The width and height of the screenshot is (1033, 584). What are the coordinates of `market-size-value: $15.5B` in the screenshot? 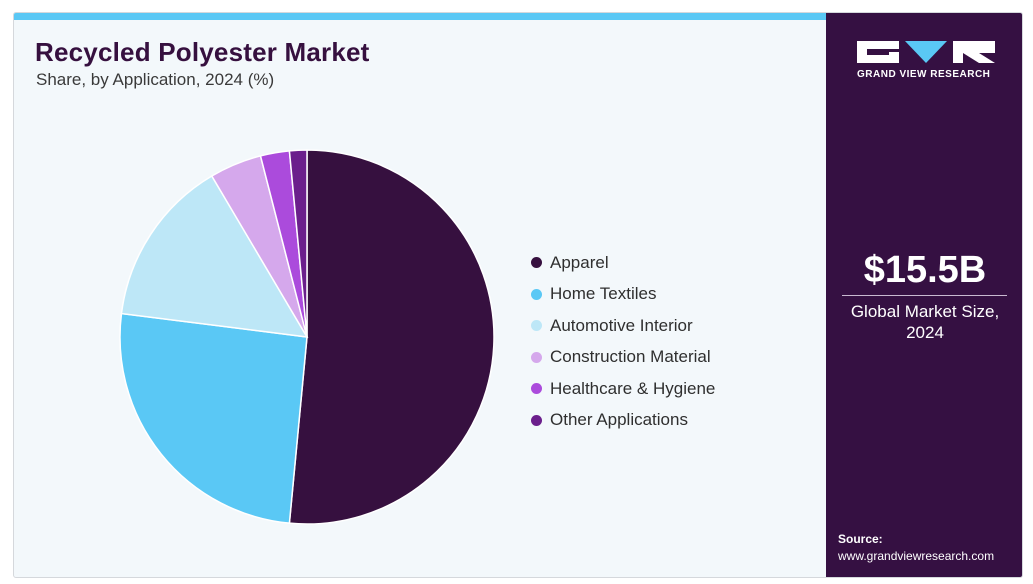 It's located at (925, 270).